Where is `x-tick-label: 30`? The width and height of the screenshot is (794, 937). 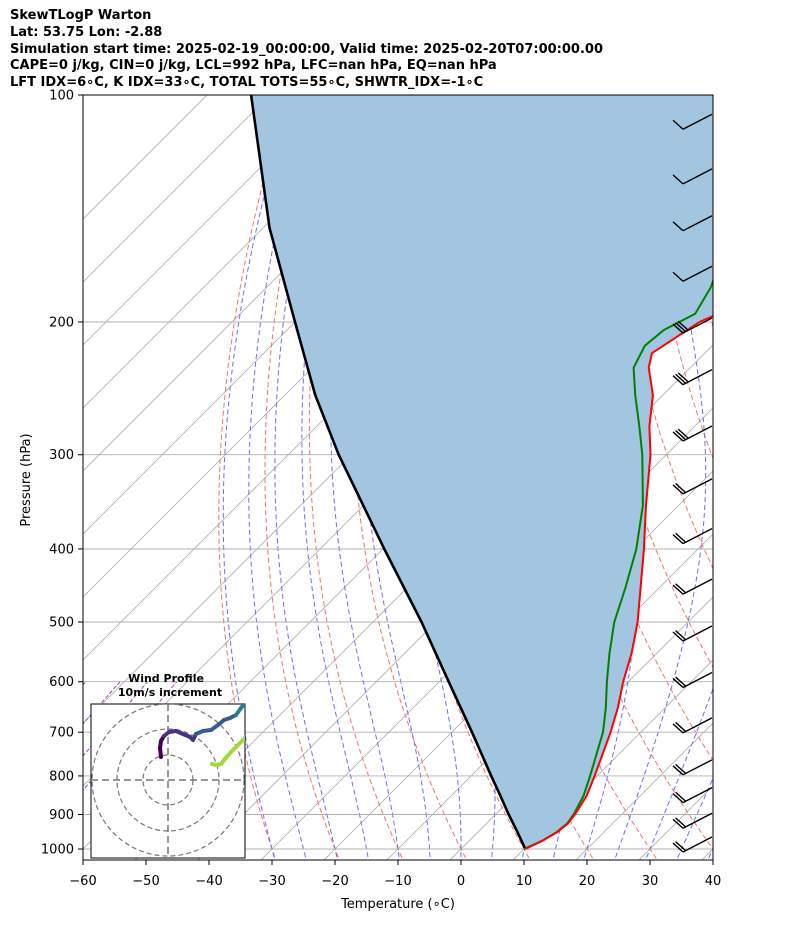 x-tick-label: 30 is located at coordinates (650, 881).